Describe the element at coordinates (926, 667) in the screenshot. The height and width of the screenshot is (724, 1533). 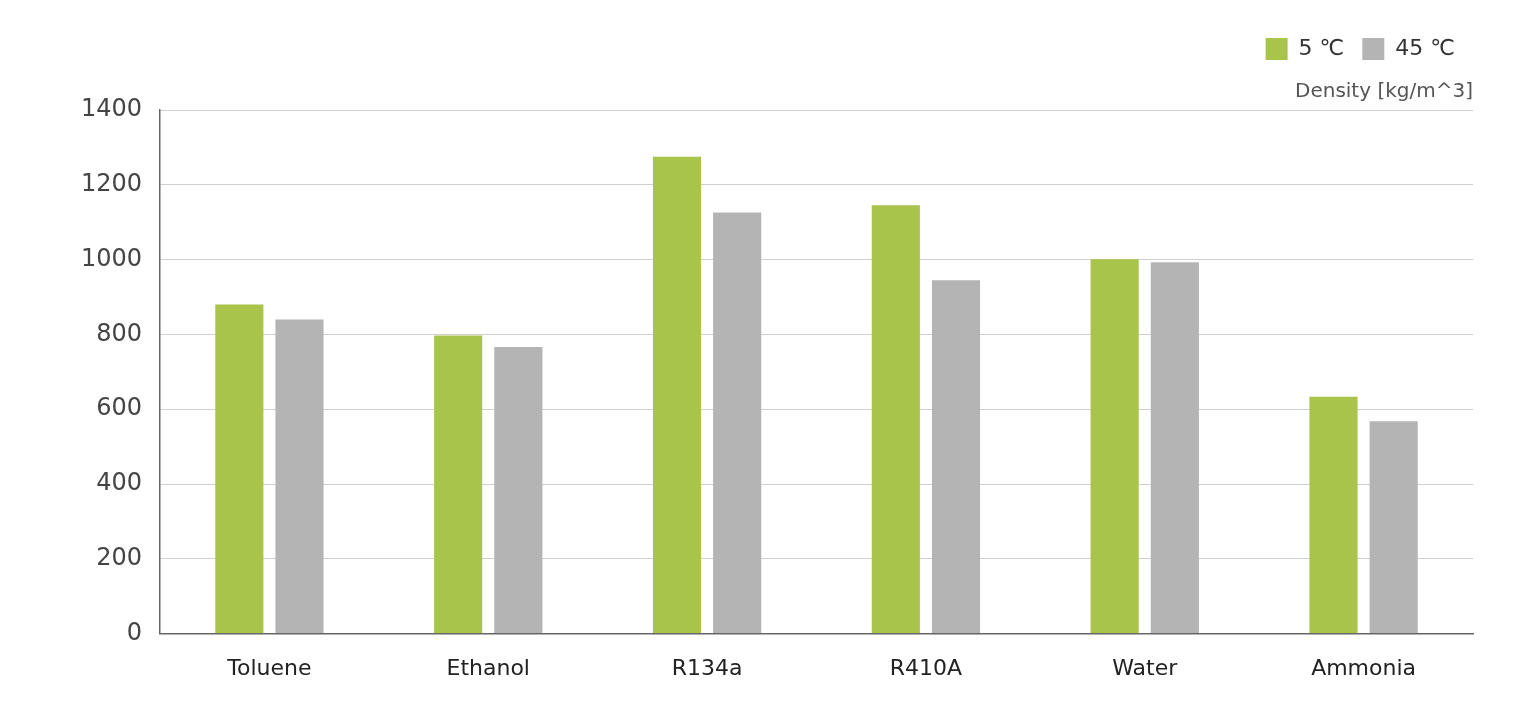
I see `x-tick-label: R410A` at that location.